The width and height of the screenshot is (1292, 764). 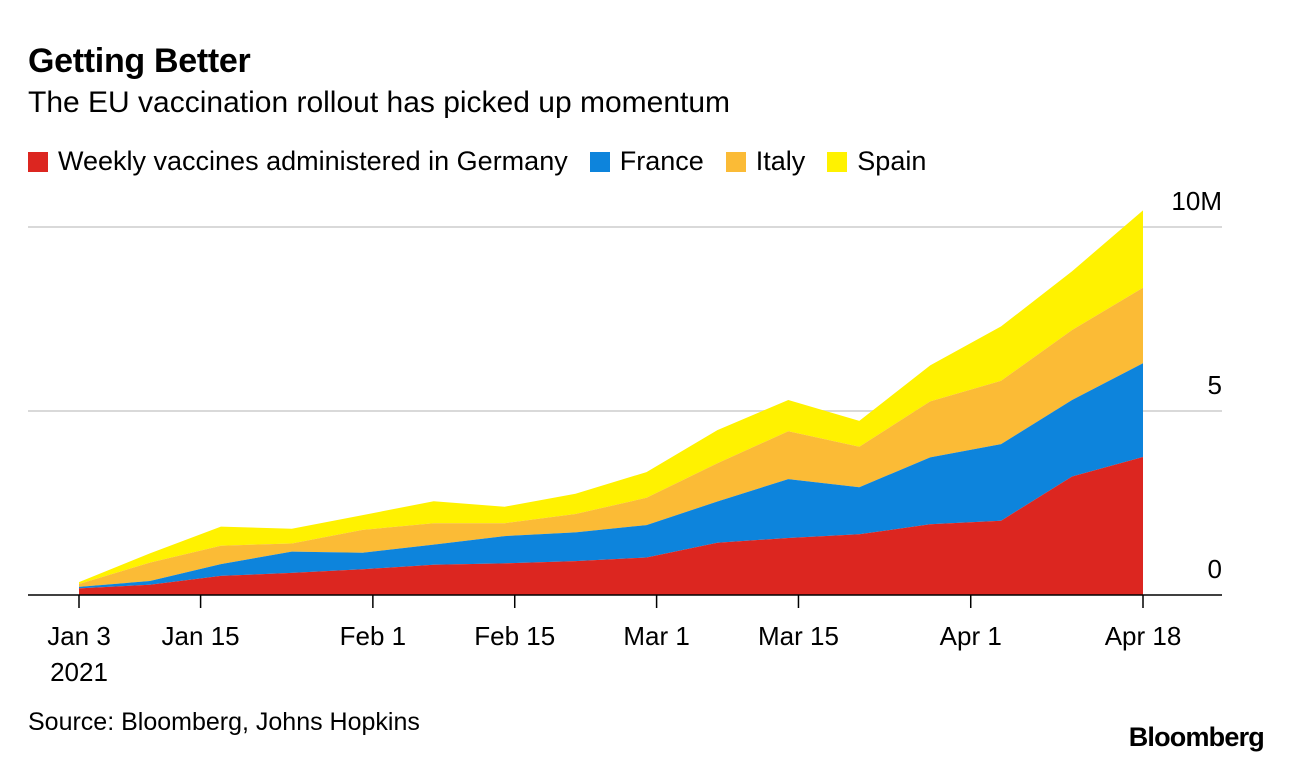 I want to click on legend-label-france: France, so click(x=661, y=161).